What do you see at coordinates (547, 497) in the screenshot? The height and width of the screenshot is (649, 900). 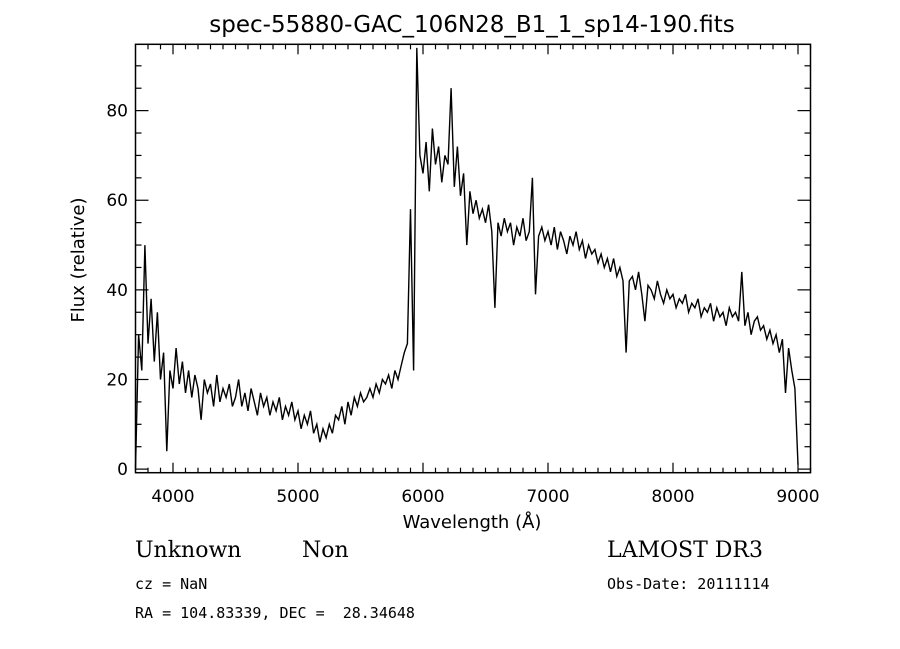 I see `x-tick-label: 7000` at bounding box center [547, 497].